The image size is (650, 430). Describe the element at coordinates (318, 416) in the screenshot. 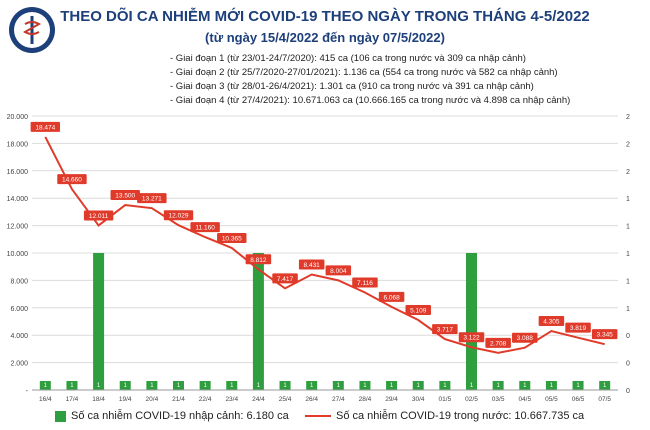

I see `legend-line-swatch` at that location.